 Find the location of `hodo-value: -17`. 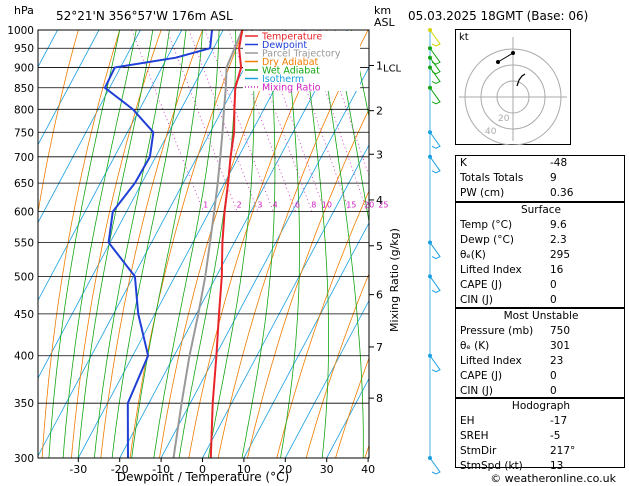

hodo-value: -17 is located at coordinates (559, 421).